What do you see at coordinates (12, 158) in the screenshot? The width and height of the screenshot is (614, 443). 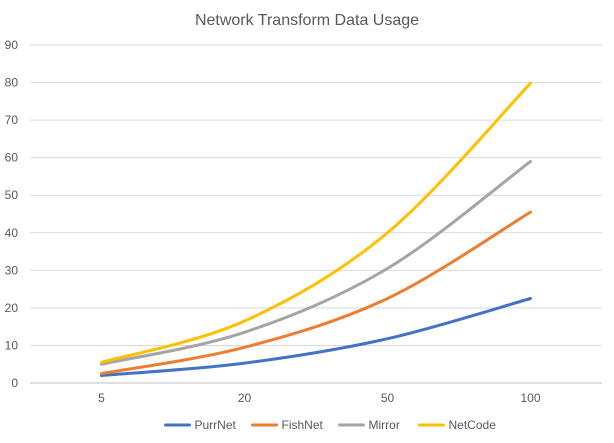 I see `y-tick-label: 60` at bounding box center [12, 158].